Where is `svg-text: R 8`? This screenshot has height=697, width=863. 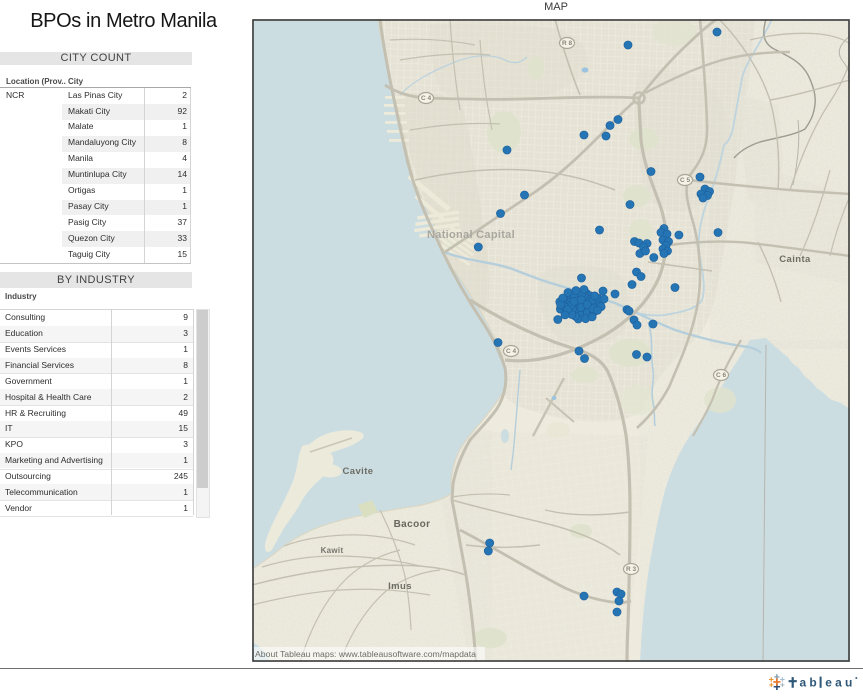
svg-text: R 8 is located at coordinates (567, 43).